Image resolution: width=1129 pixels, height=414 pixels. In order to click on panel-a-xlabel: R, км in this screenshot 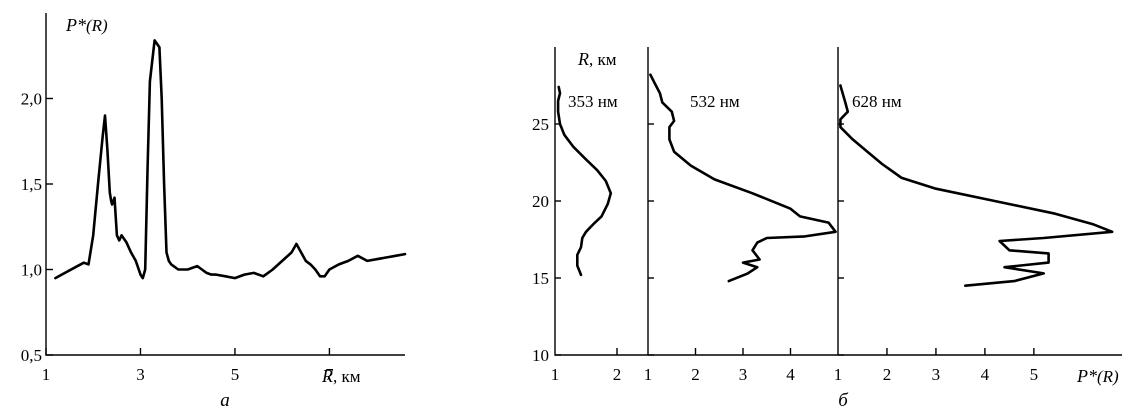, I will do `click(341, 376)`.